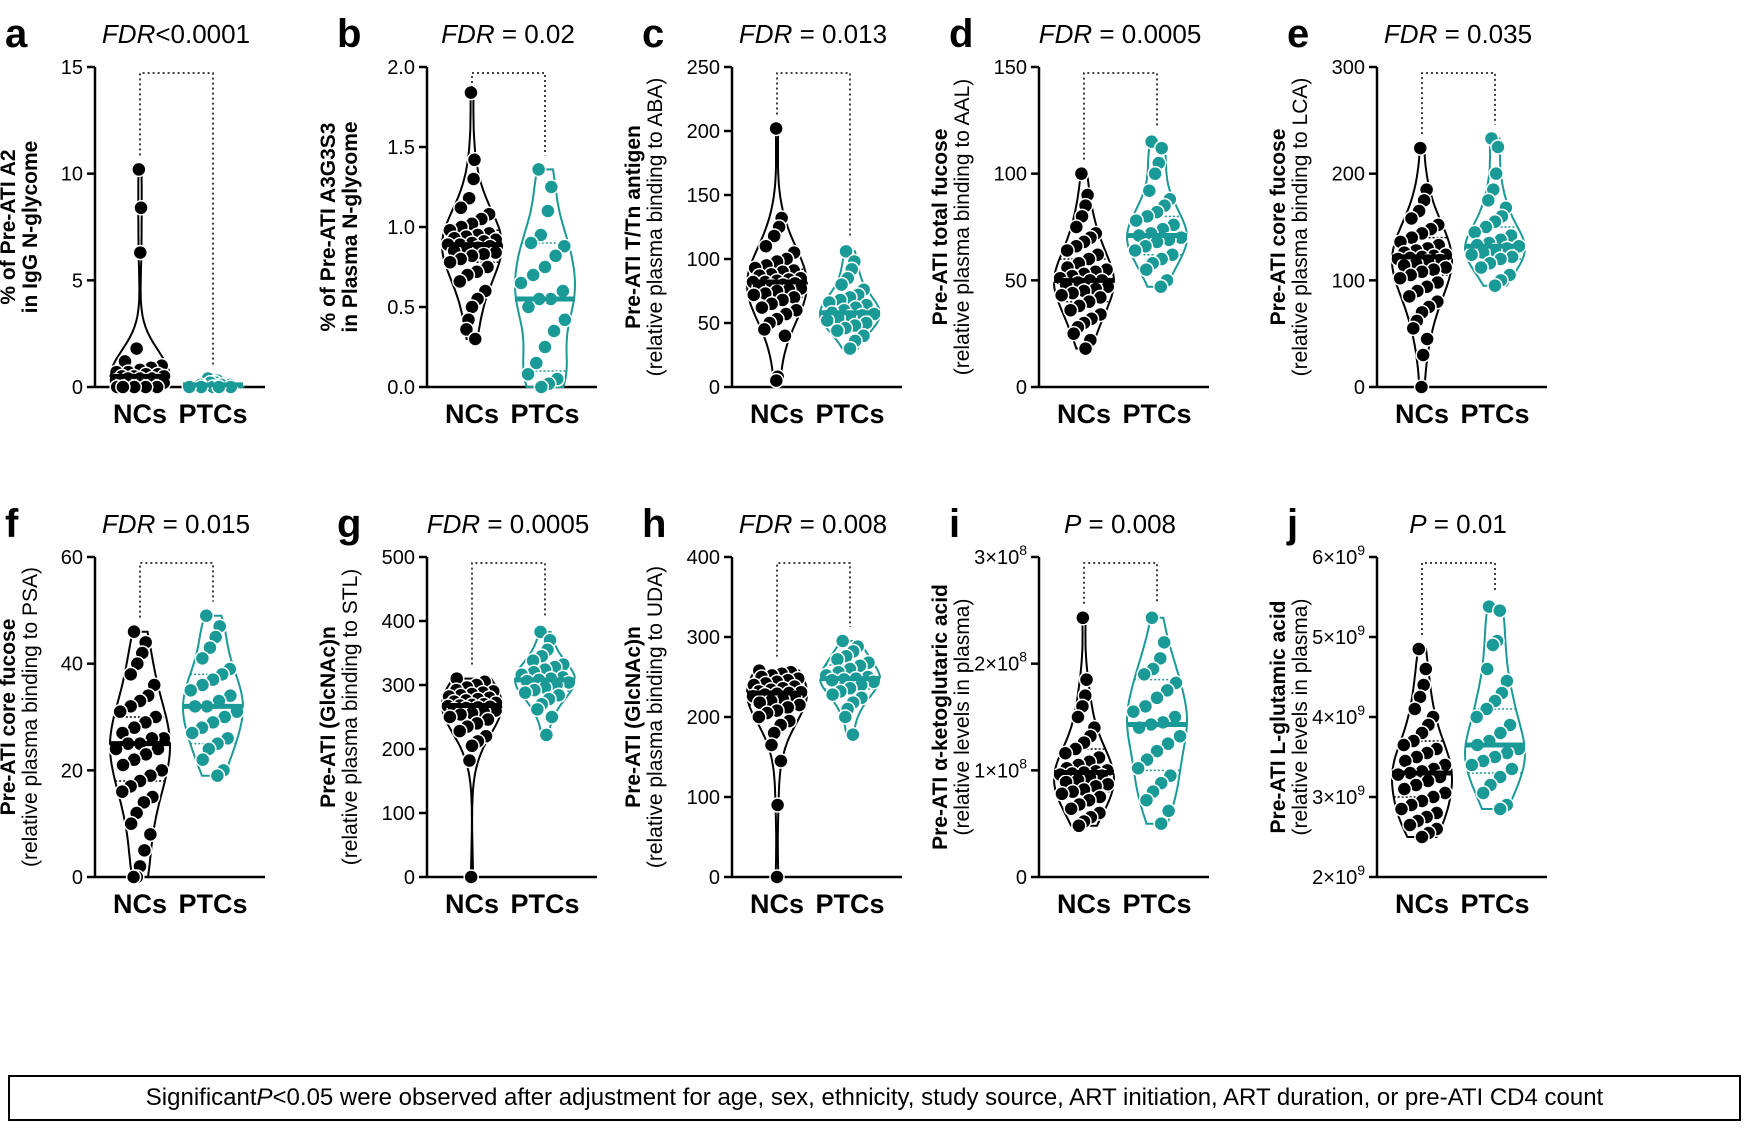 Image resolution: width=1751 pixels, height=1129 pixels. What do you see at coordinates (655, 227) in the screenshot?
I see `y-label-line-2: (relative plasma binding to ABA)` at bounding box center [655, 227].